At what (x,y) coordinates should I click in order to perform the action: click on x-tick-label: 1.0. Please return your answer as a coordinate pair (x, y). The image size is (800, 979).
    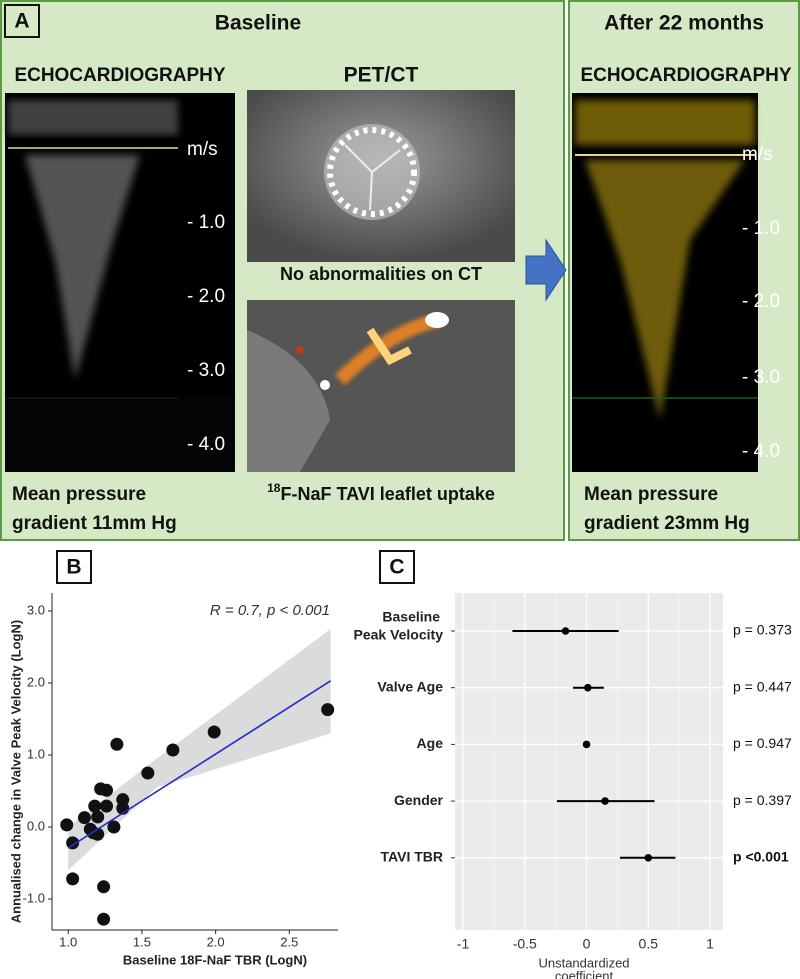
    Looking at the image, I should click on (68, 941).